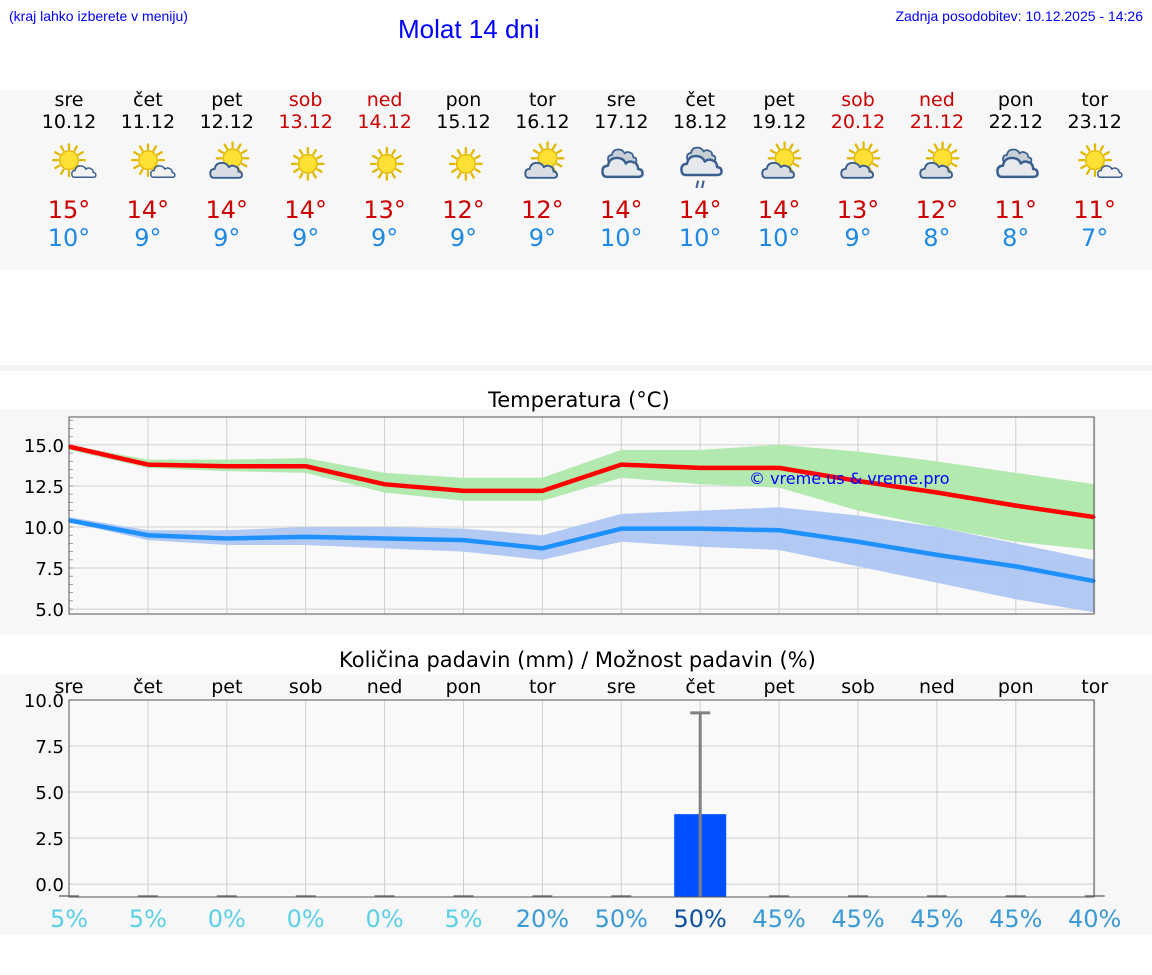  Describe the element at coordinates (542, 122) in the screenshot. I see `day-date: 16.12` at that location.